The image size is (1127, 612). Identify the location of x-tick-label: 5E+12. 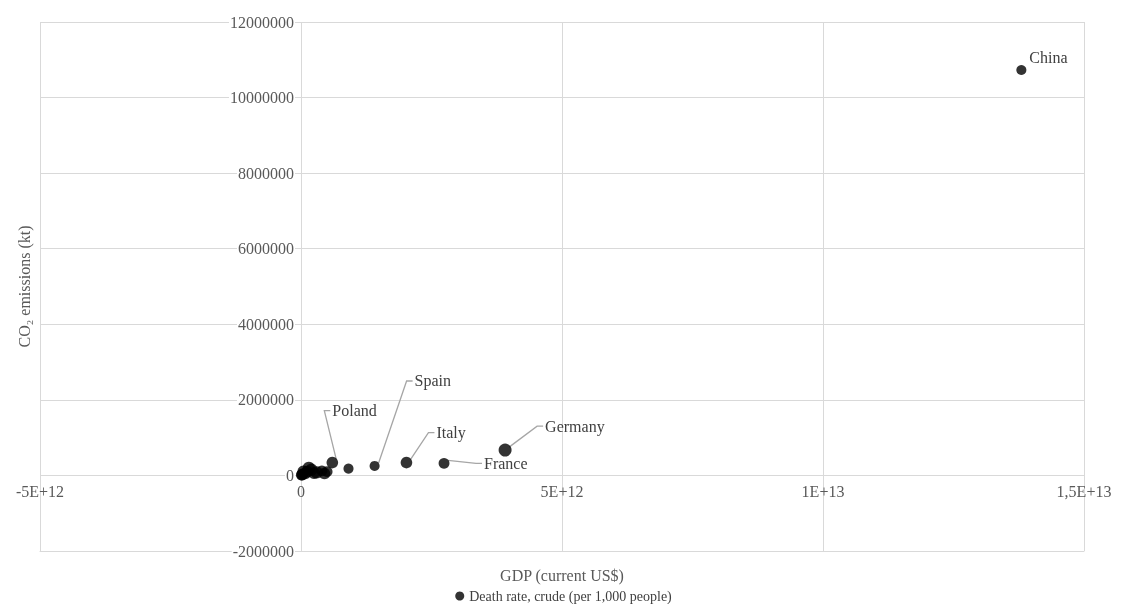
(562, 491).